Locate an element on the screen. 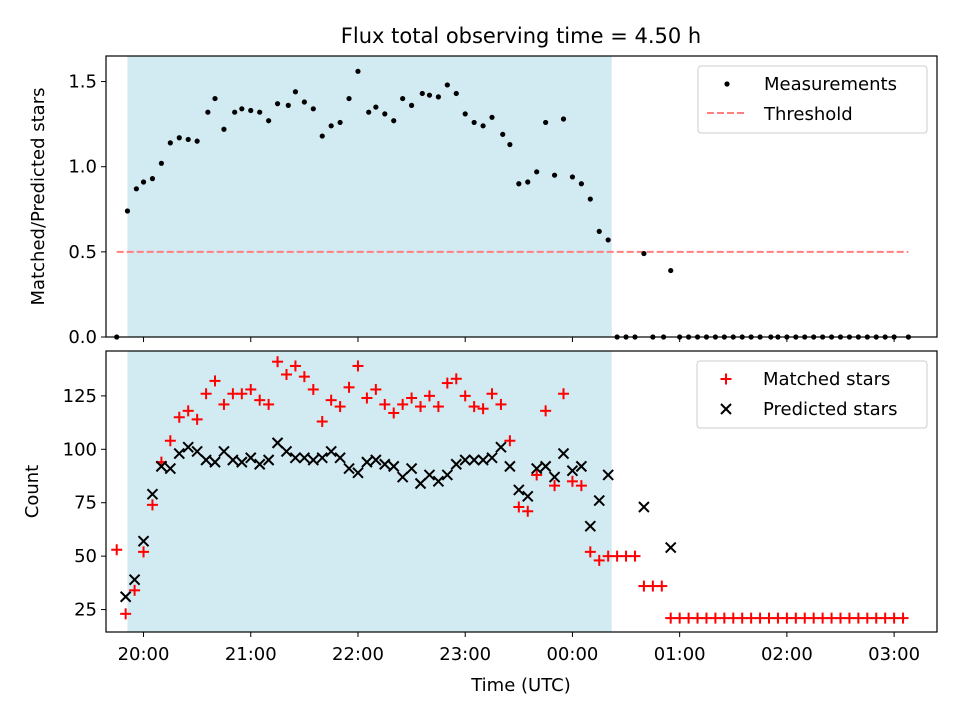 The height and width of the screenshot is (720, 960). bottom-x-ticks: 20:00 21:00 22:00 23:00 00:00 01:00 02:00 03:00 is located at coordinates (519, 648).